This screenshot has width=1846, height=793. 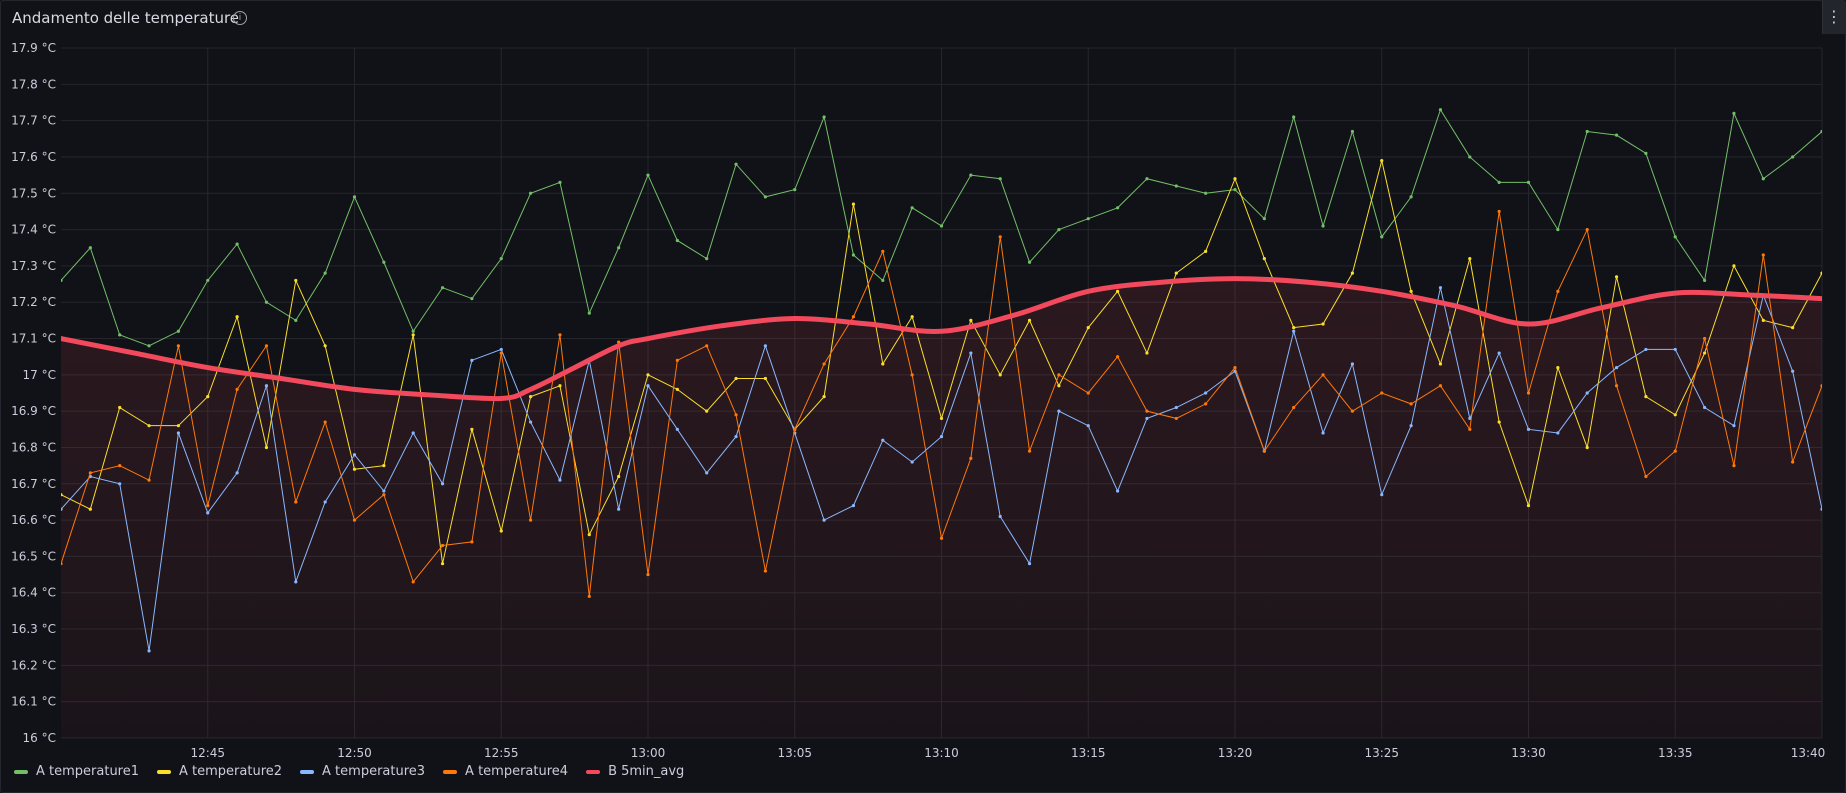 I want to click on kebab-menu-icon: ⋮, so click(x=1833, y=17).